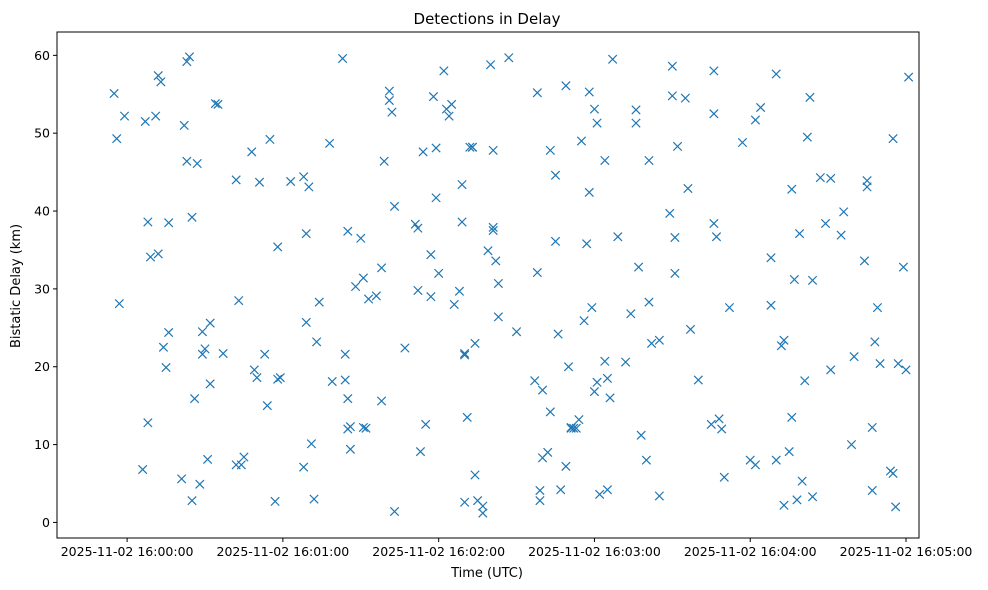 The image size is (988, 590). I want to click on y-tick-label: 0, so click(46, 522).